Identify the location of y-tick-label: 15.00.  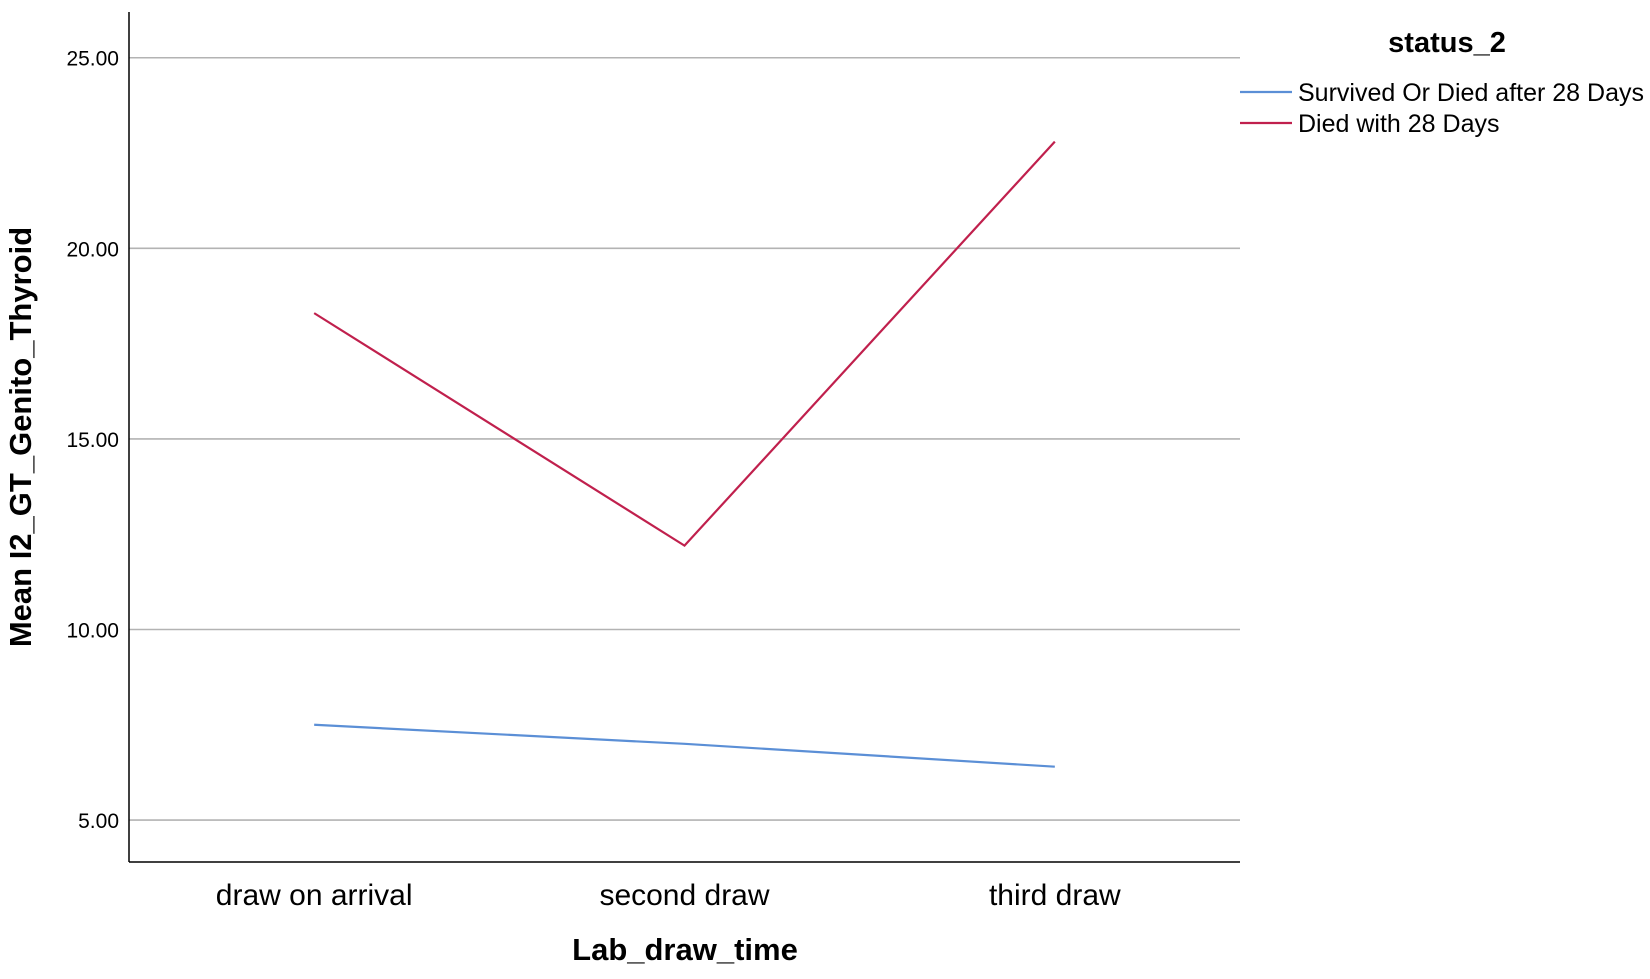
(92, 440).